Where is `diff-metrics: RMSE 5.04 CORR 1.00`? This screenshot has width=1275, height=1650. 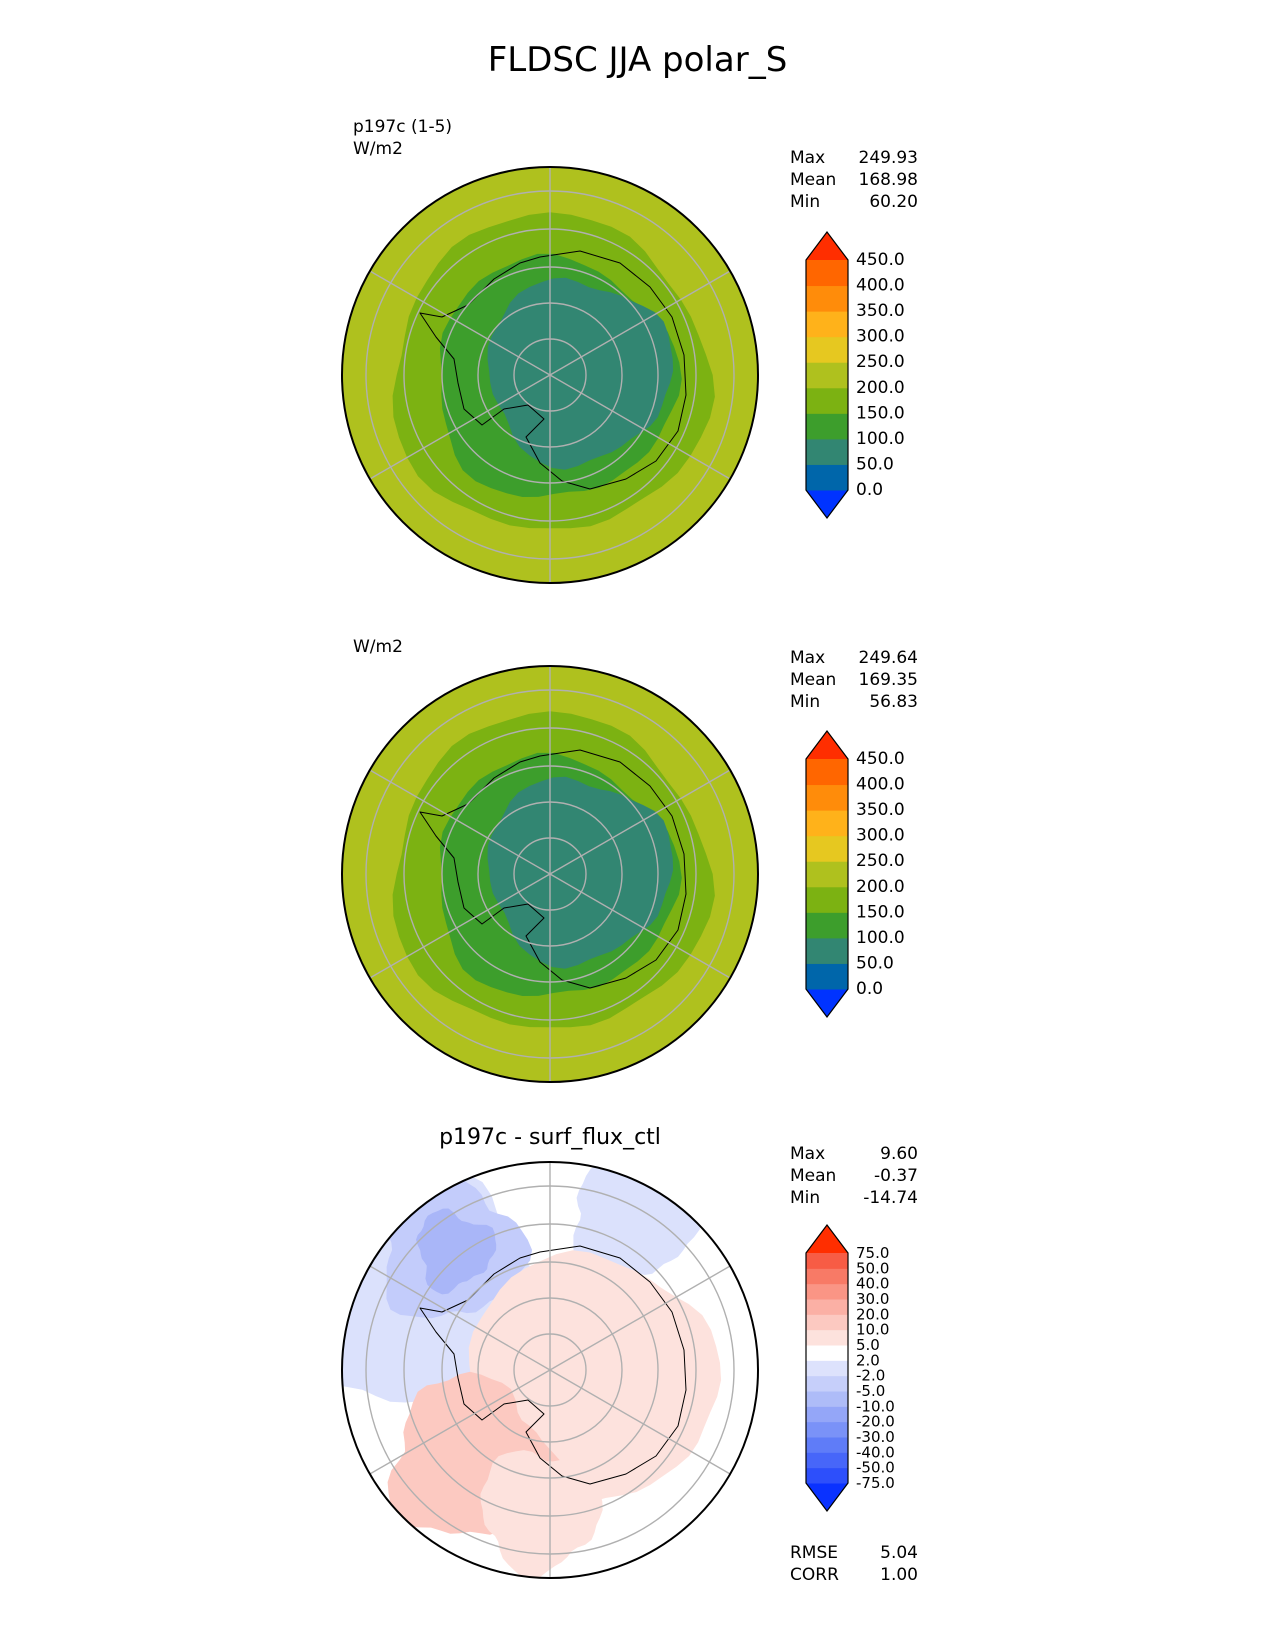
diff-metrics: RMSE 5.04 CORR 1.00 is located at coordinates (854, 1564).